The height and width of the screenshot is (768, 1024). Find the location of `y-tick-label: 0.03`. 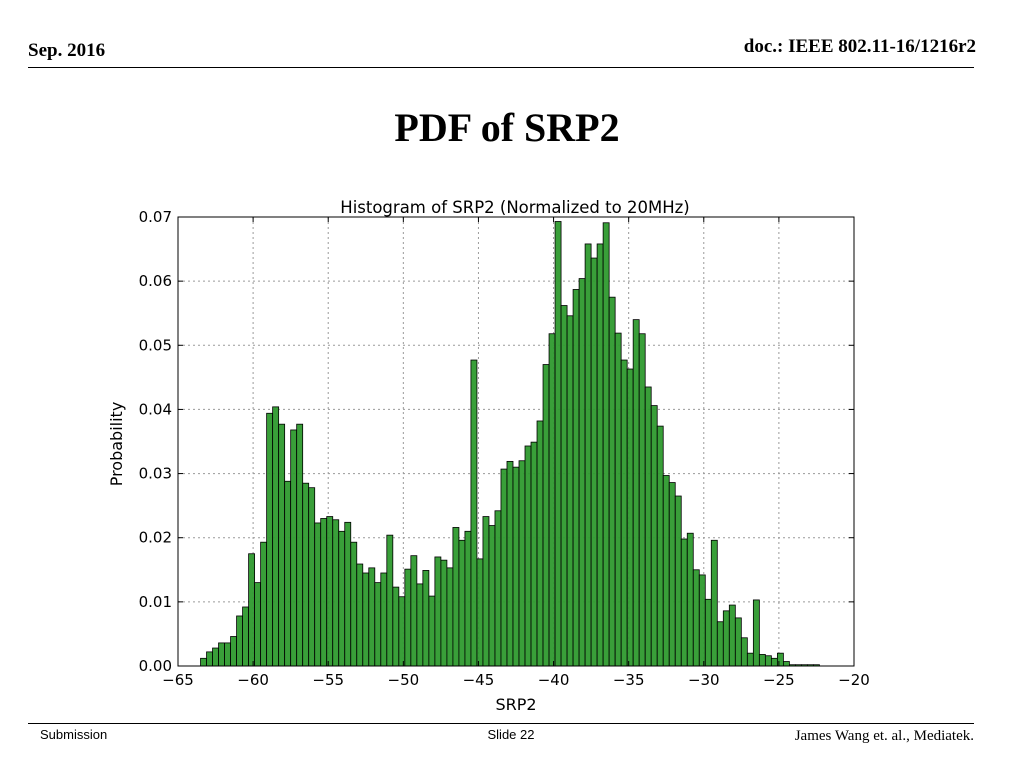

y-tick-label: 0.03 is located at coordinates (155, 474).